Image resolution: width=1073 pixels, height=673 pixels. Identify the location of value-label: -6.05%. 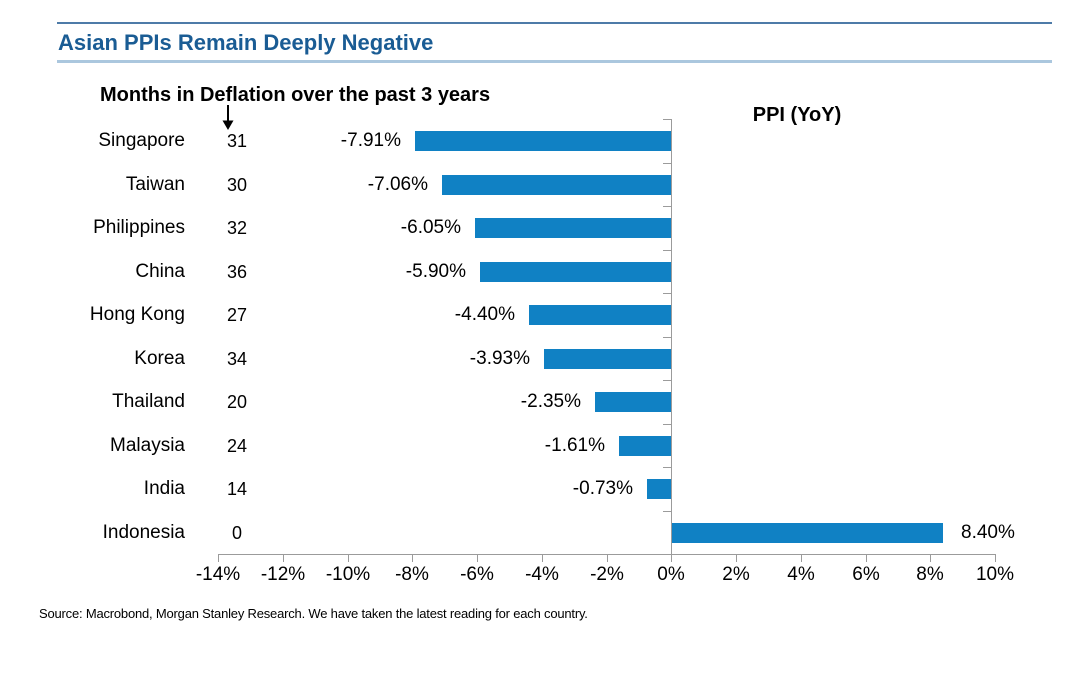
(430, 227).